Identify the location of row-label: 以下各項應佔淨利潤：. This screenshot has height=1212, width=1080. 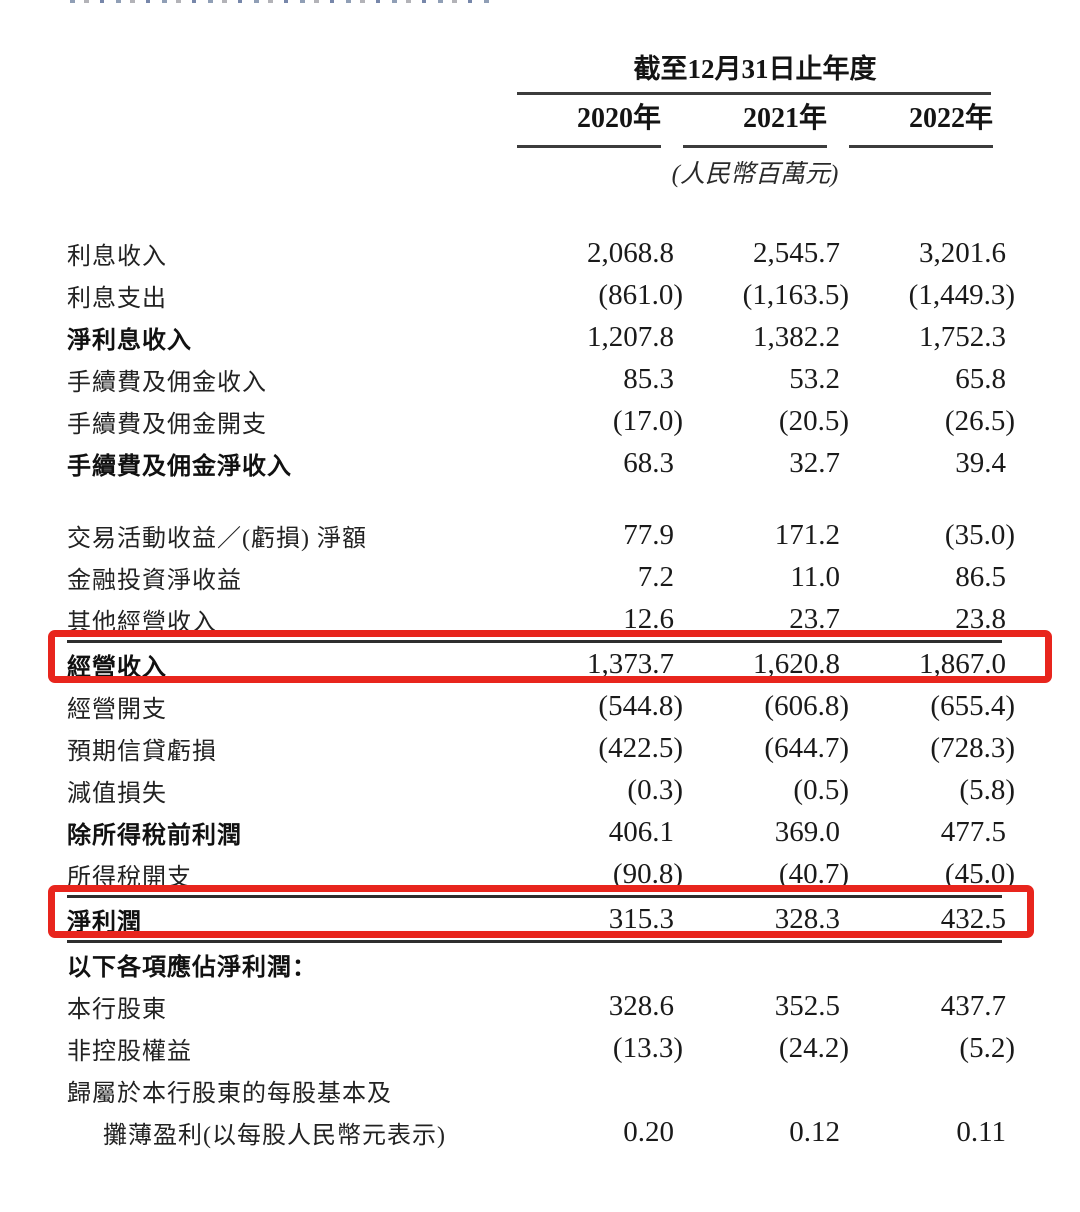
(192, 967).